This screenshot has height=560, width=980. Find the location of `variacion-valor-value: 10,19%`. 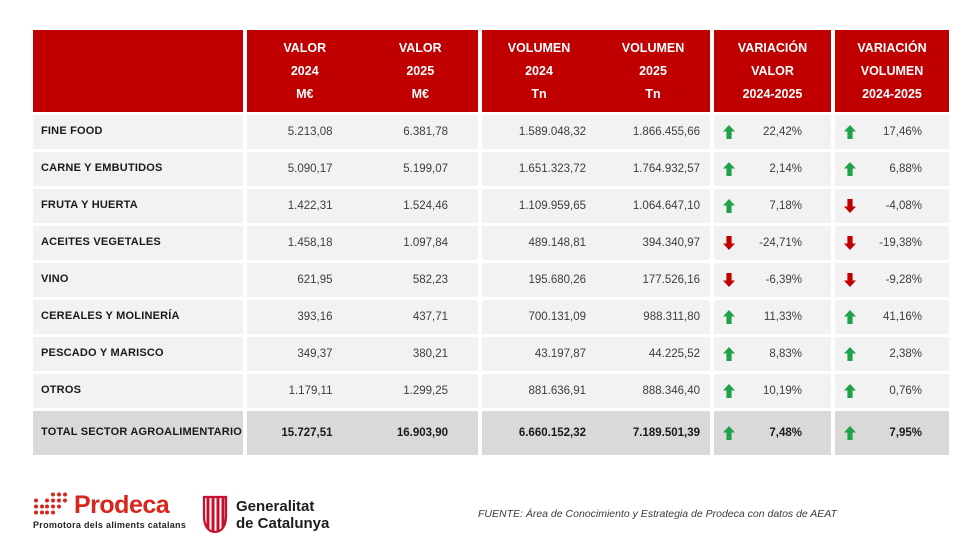

variacion-valor-value: 10,19% is located at coordinates (782, 391).